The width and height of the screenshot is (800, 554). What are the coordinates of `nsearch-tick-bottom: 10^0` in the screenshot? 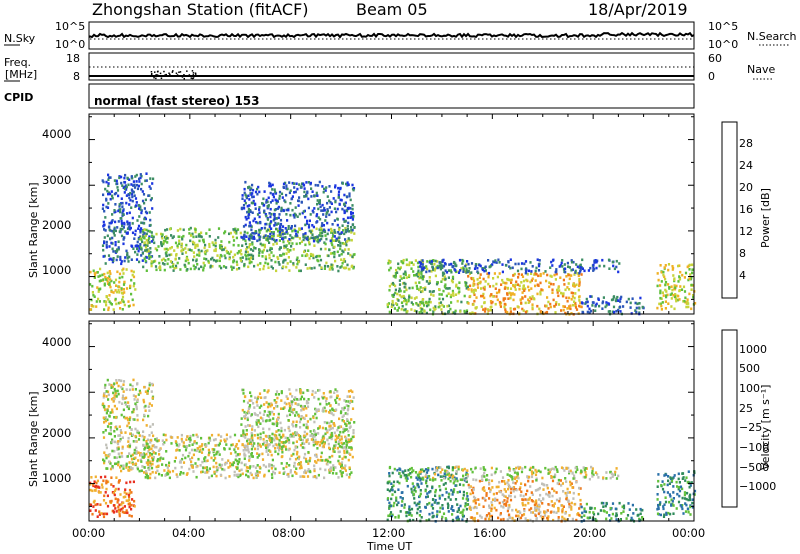 It's located at (723, 44).